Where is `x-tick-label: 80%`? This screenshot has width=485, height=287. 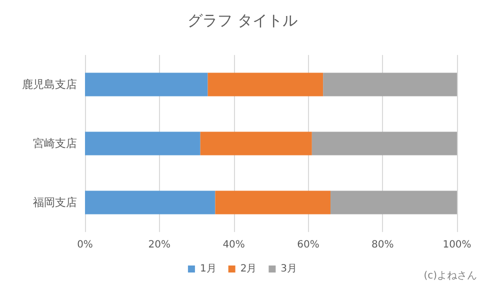 x-tick-label: 80% is located at coordinates (382, 245).